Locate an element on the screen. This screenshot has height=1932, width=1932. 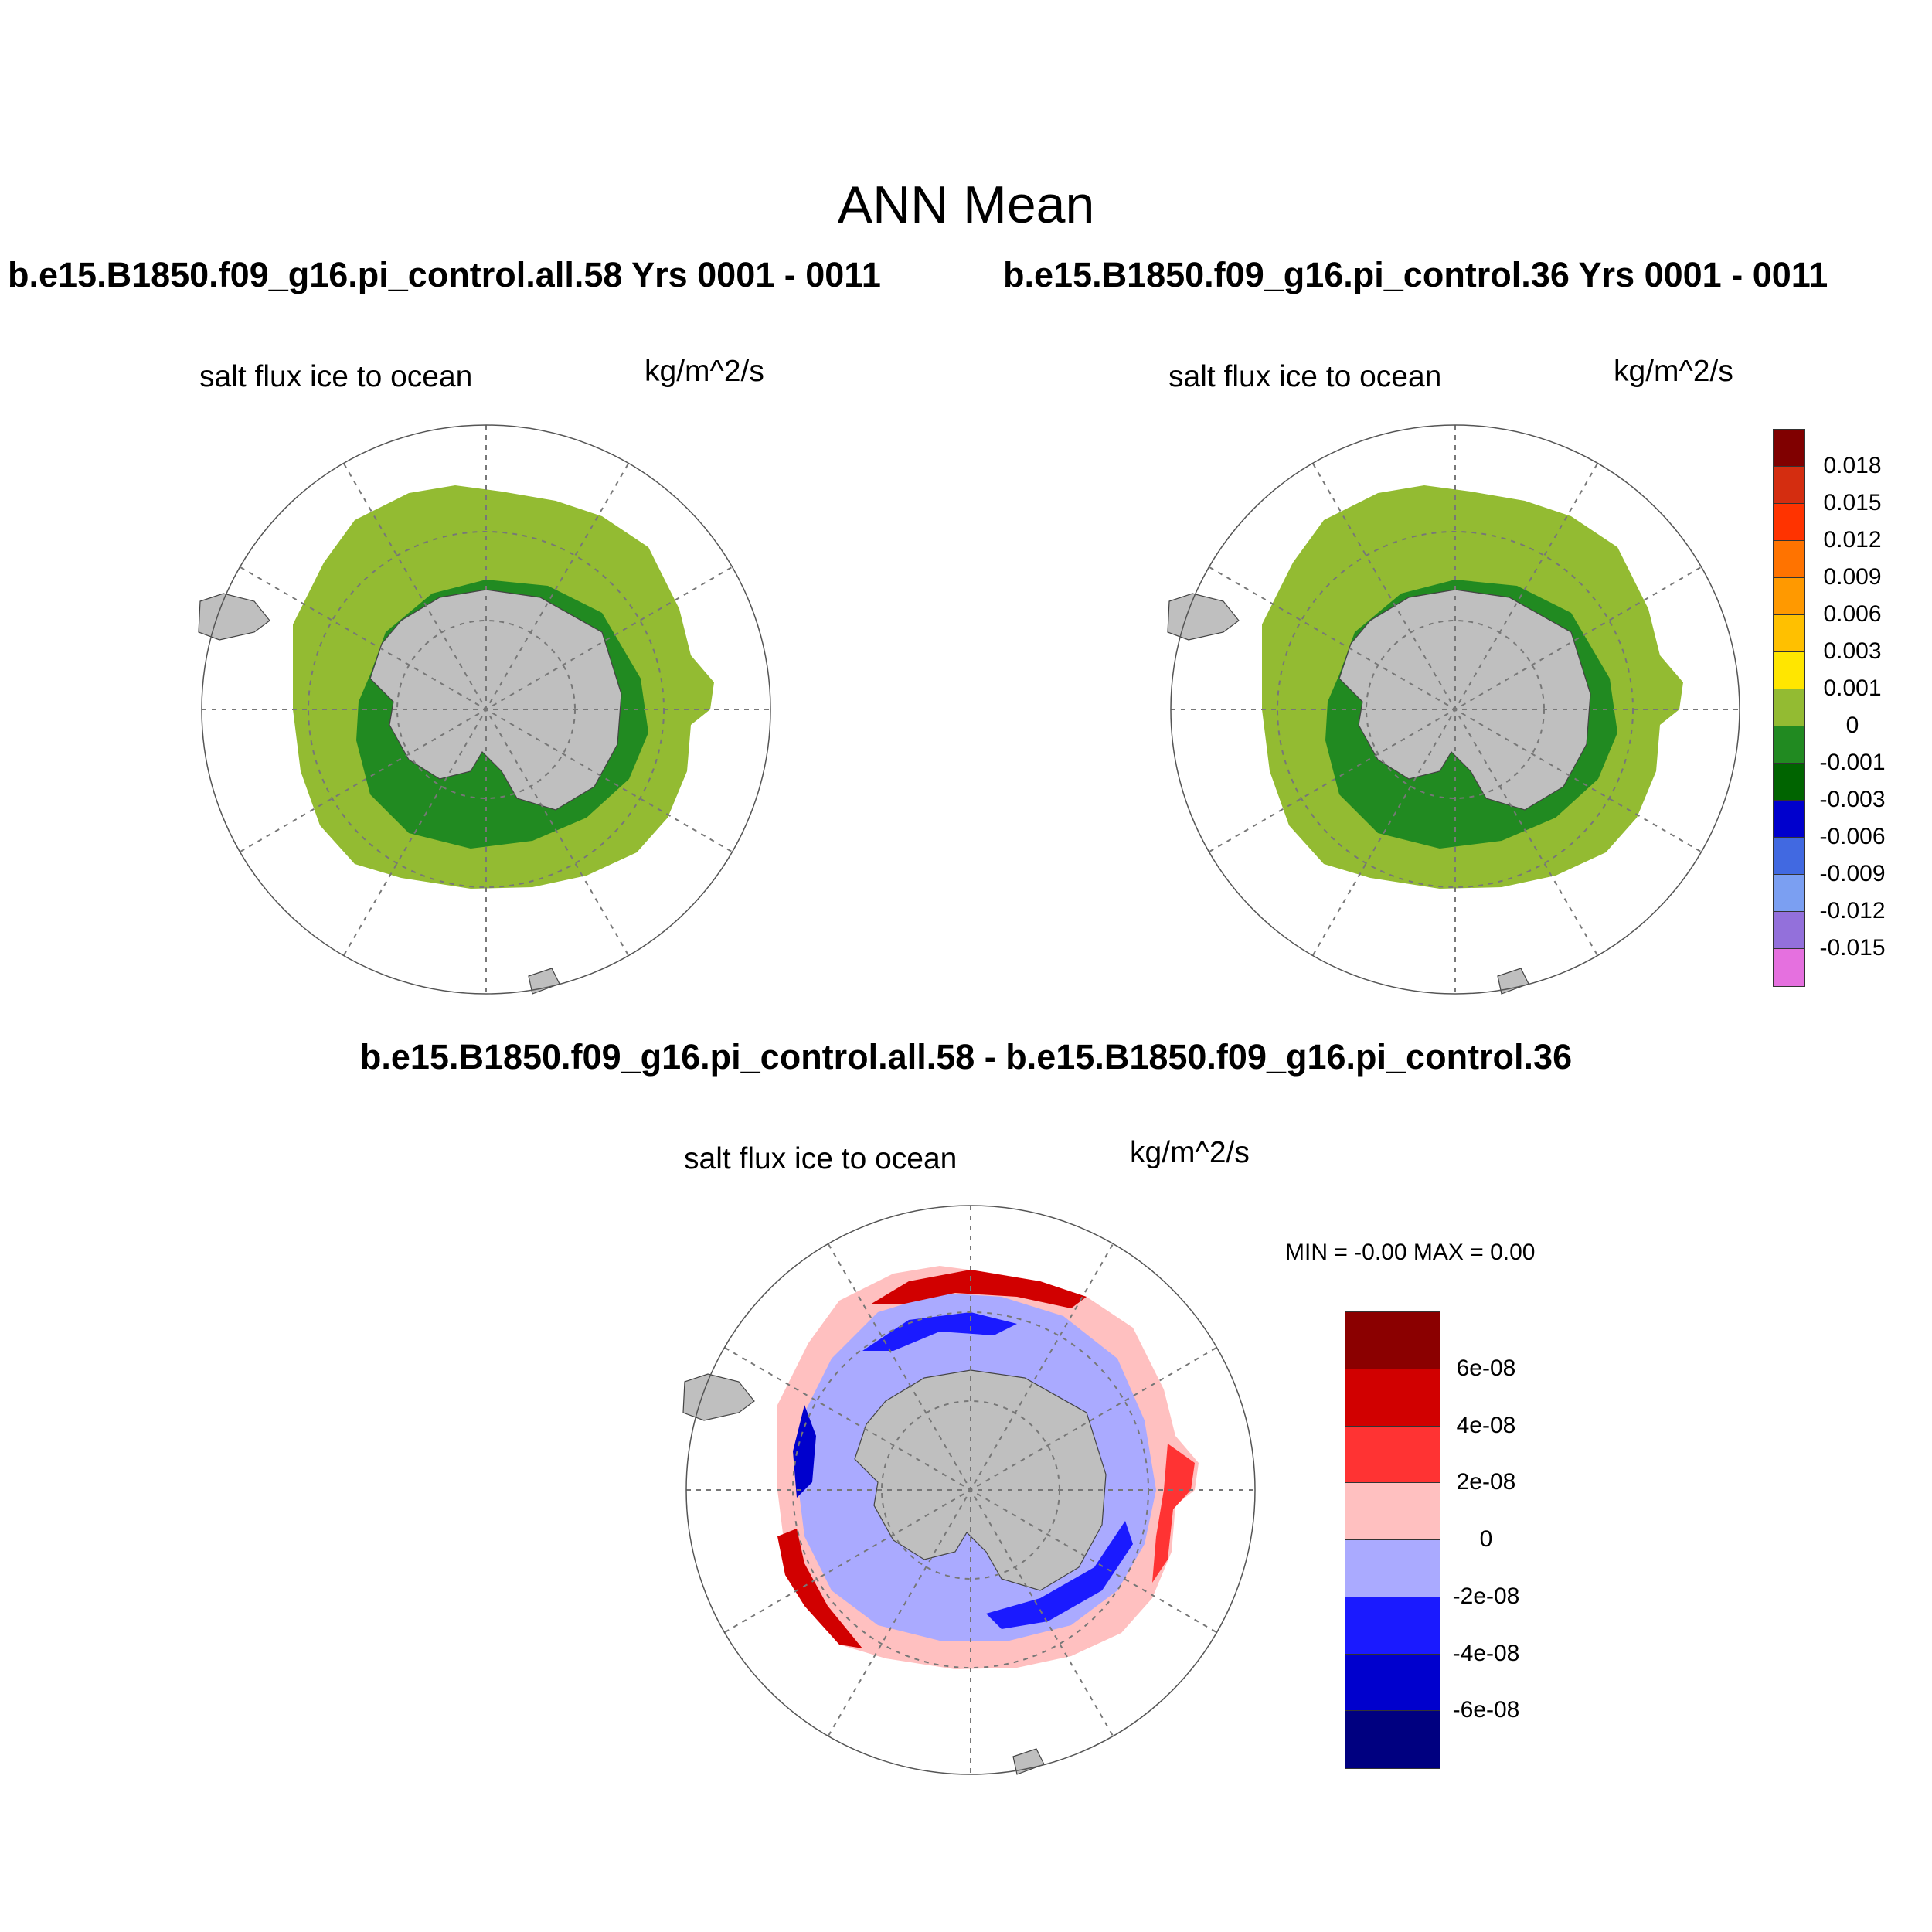
colorbar-diff-tick-label: 4e-08 is located at coordinates (1486, 1425).